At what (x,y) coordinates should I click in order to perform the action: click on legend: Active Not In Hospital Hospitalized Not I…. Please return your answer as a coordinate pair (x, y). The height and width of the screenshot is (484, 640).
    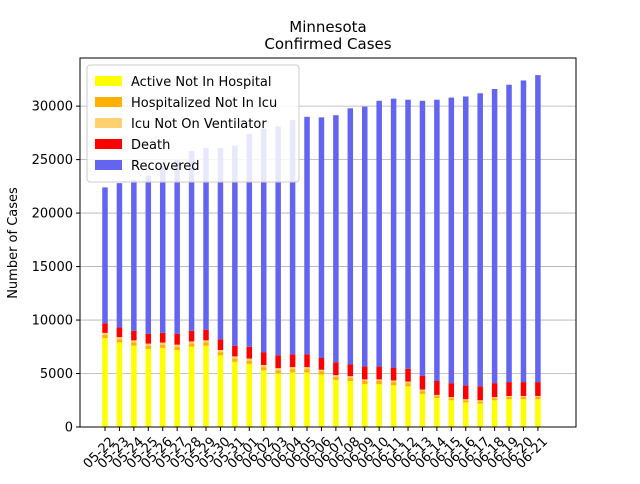
    Looking at the image, I should click on (193, 123).